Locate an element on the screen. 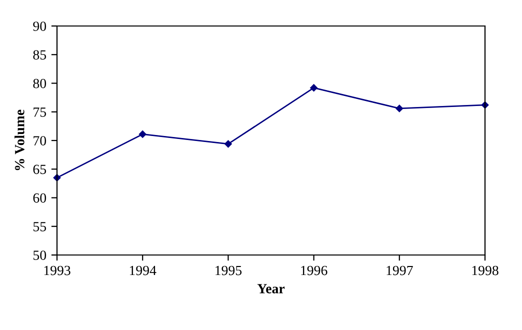 The width and height of the screenshot is (522, 330). x-tick-label: 1997 is located at coordinates (399, 271).